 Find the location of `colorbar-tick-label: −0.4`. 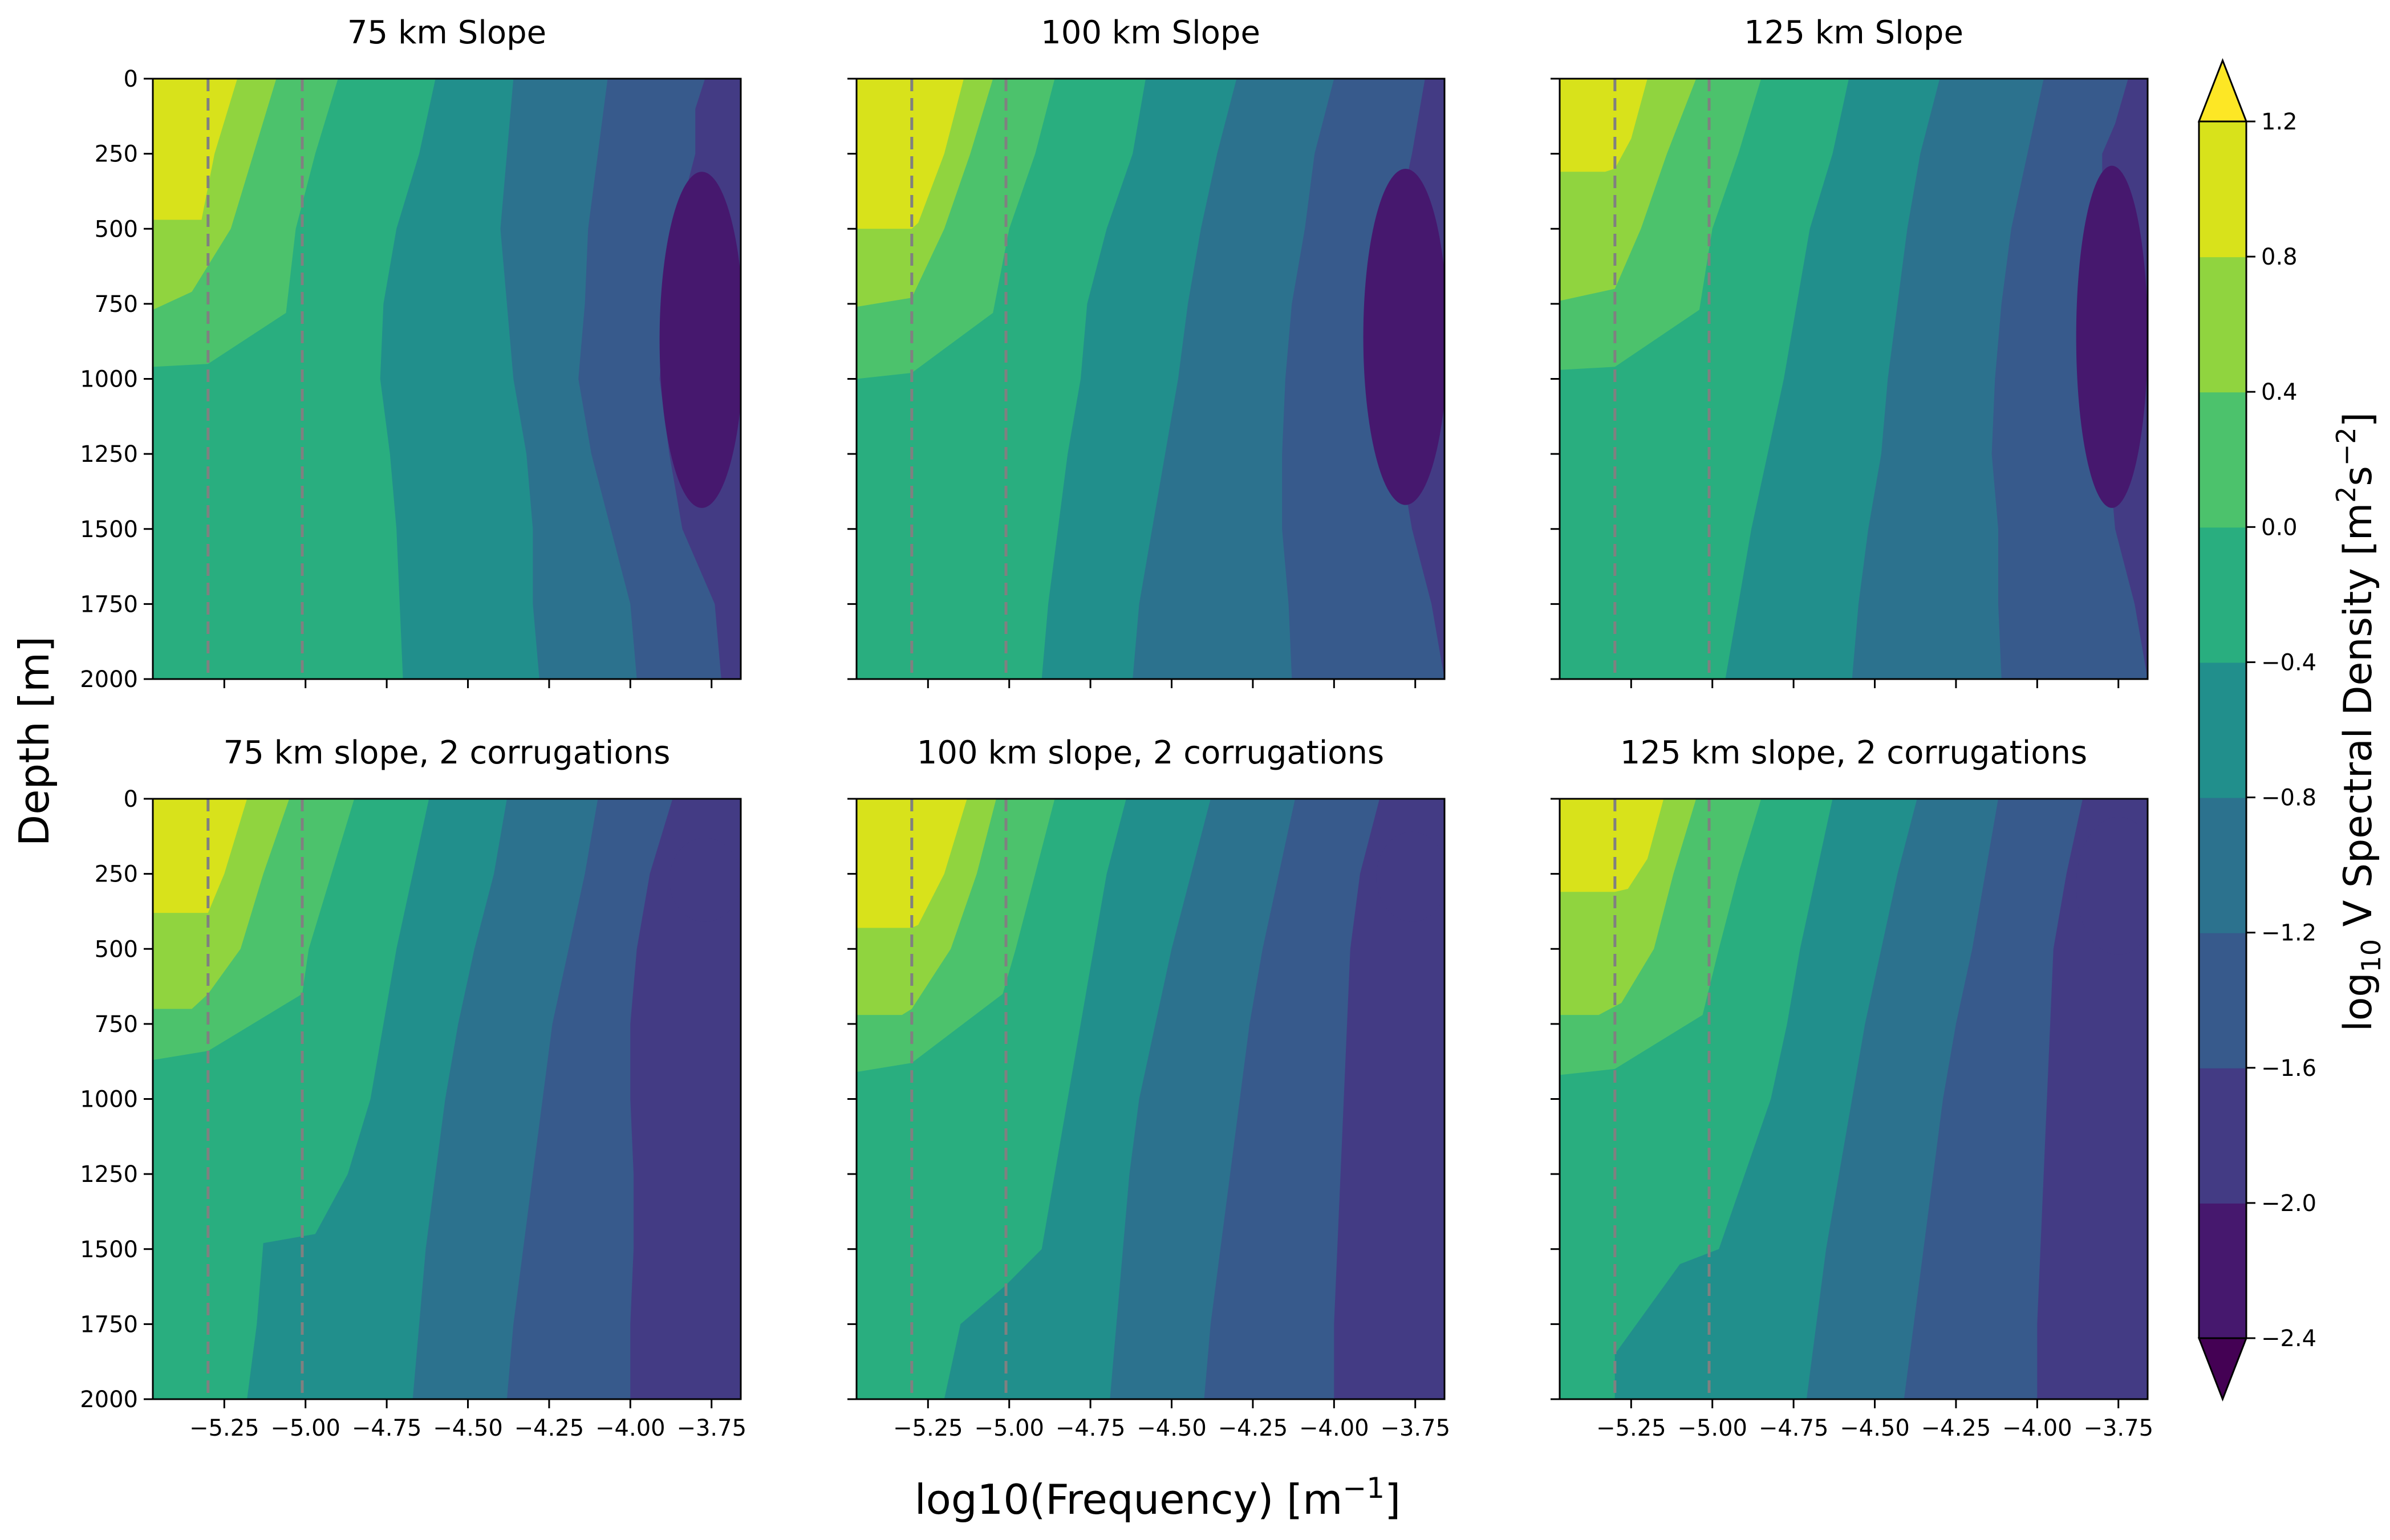

colorbar-tick-label: −0.4 is located at coordinates (2288, 662).